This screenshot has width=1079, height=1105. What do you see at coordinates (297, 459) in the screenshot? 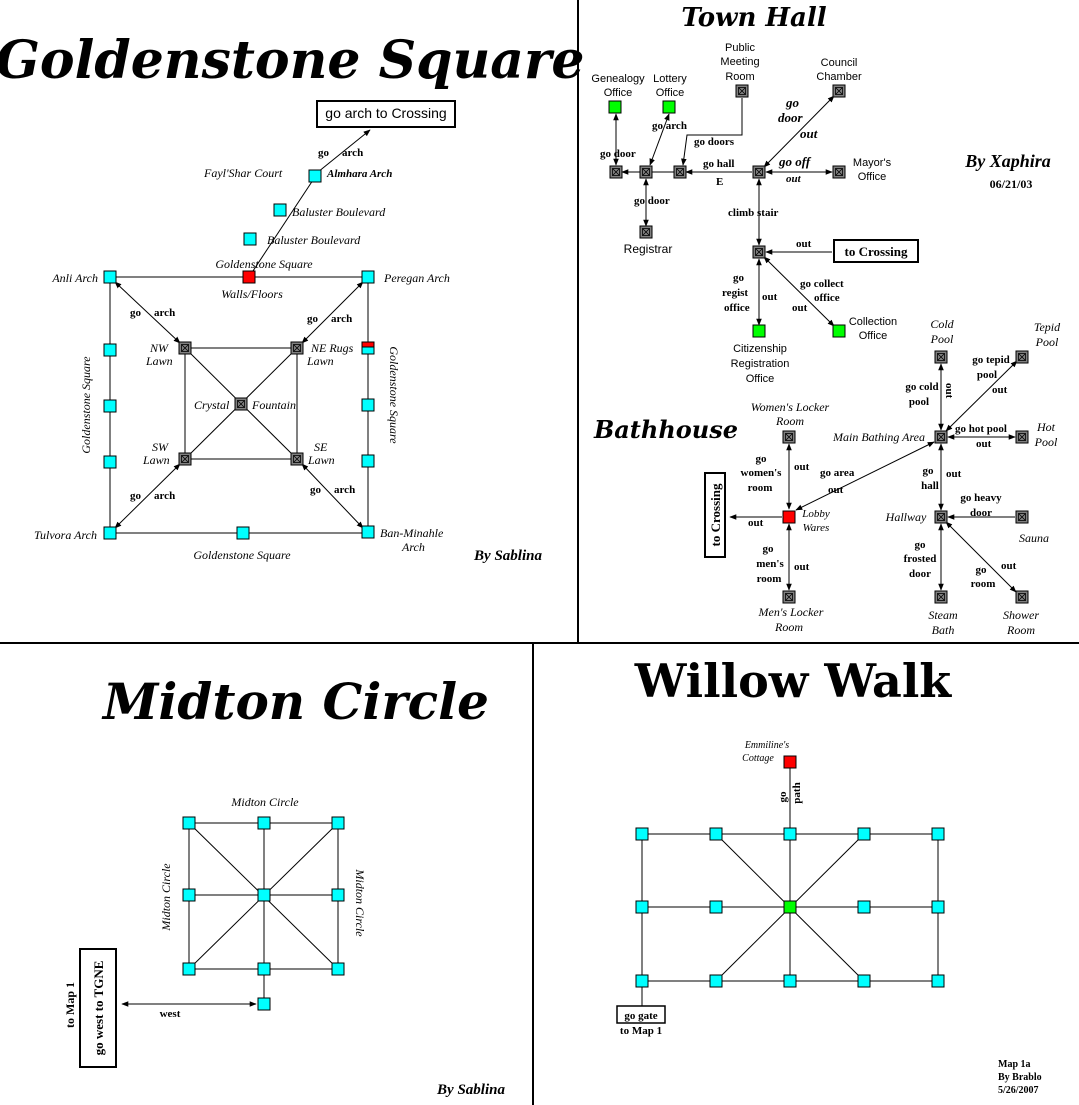
I see `node-se-lawn` at bounding box center [297, 459].